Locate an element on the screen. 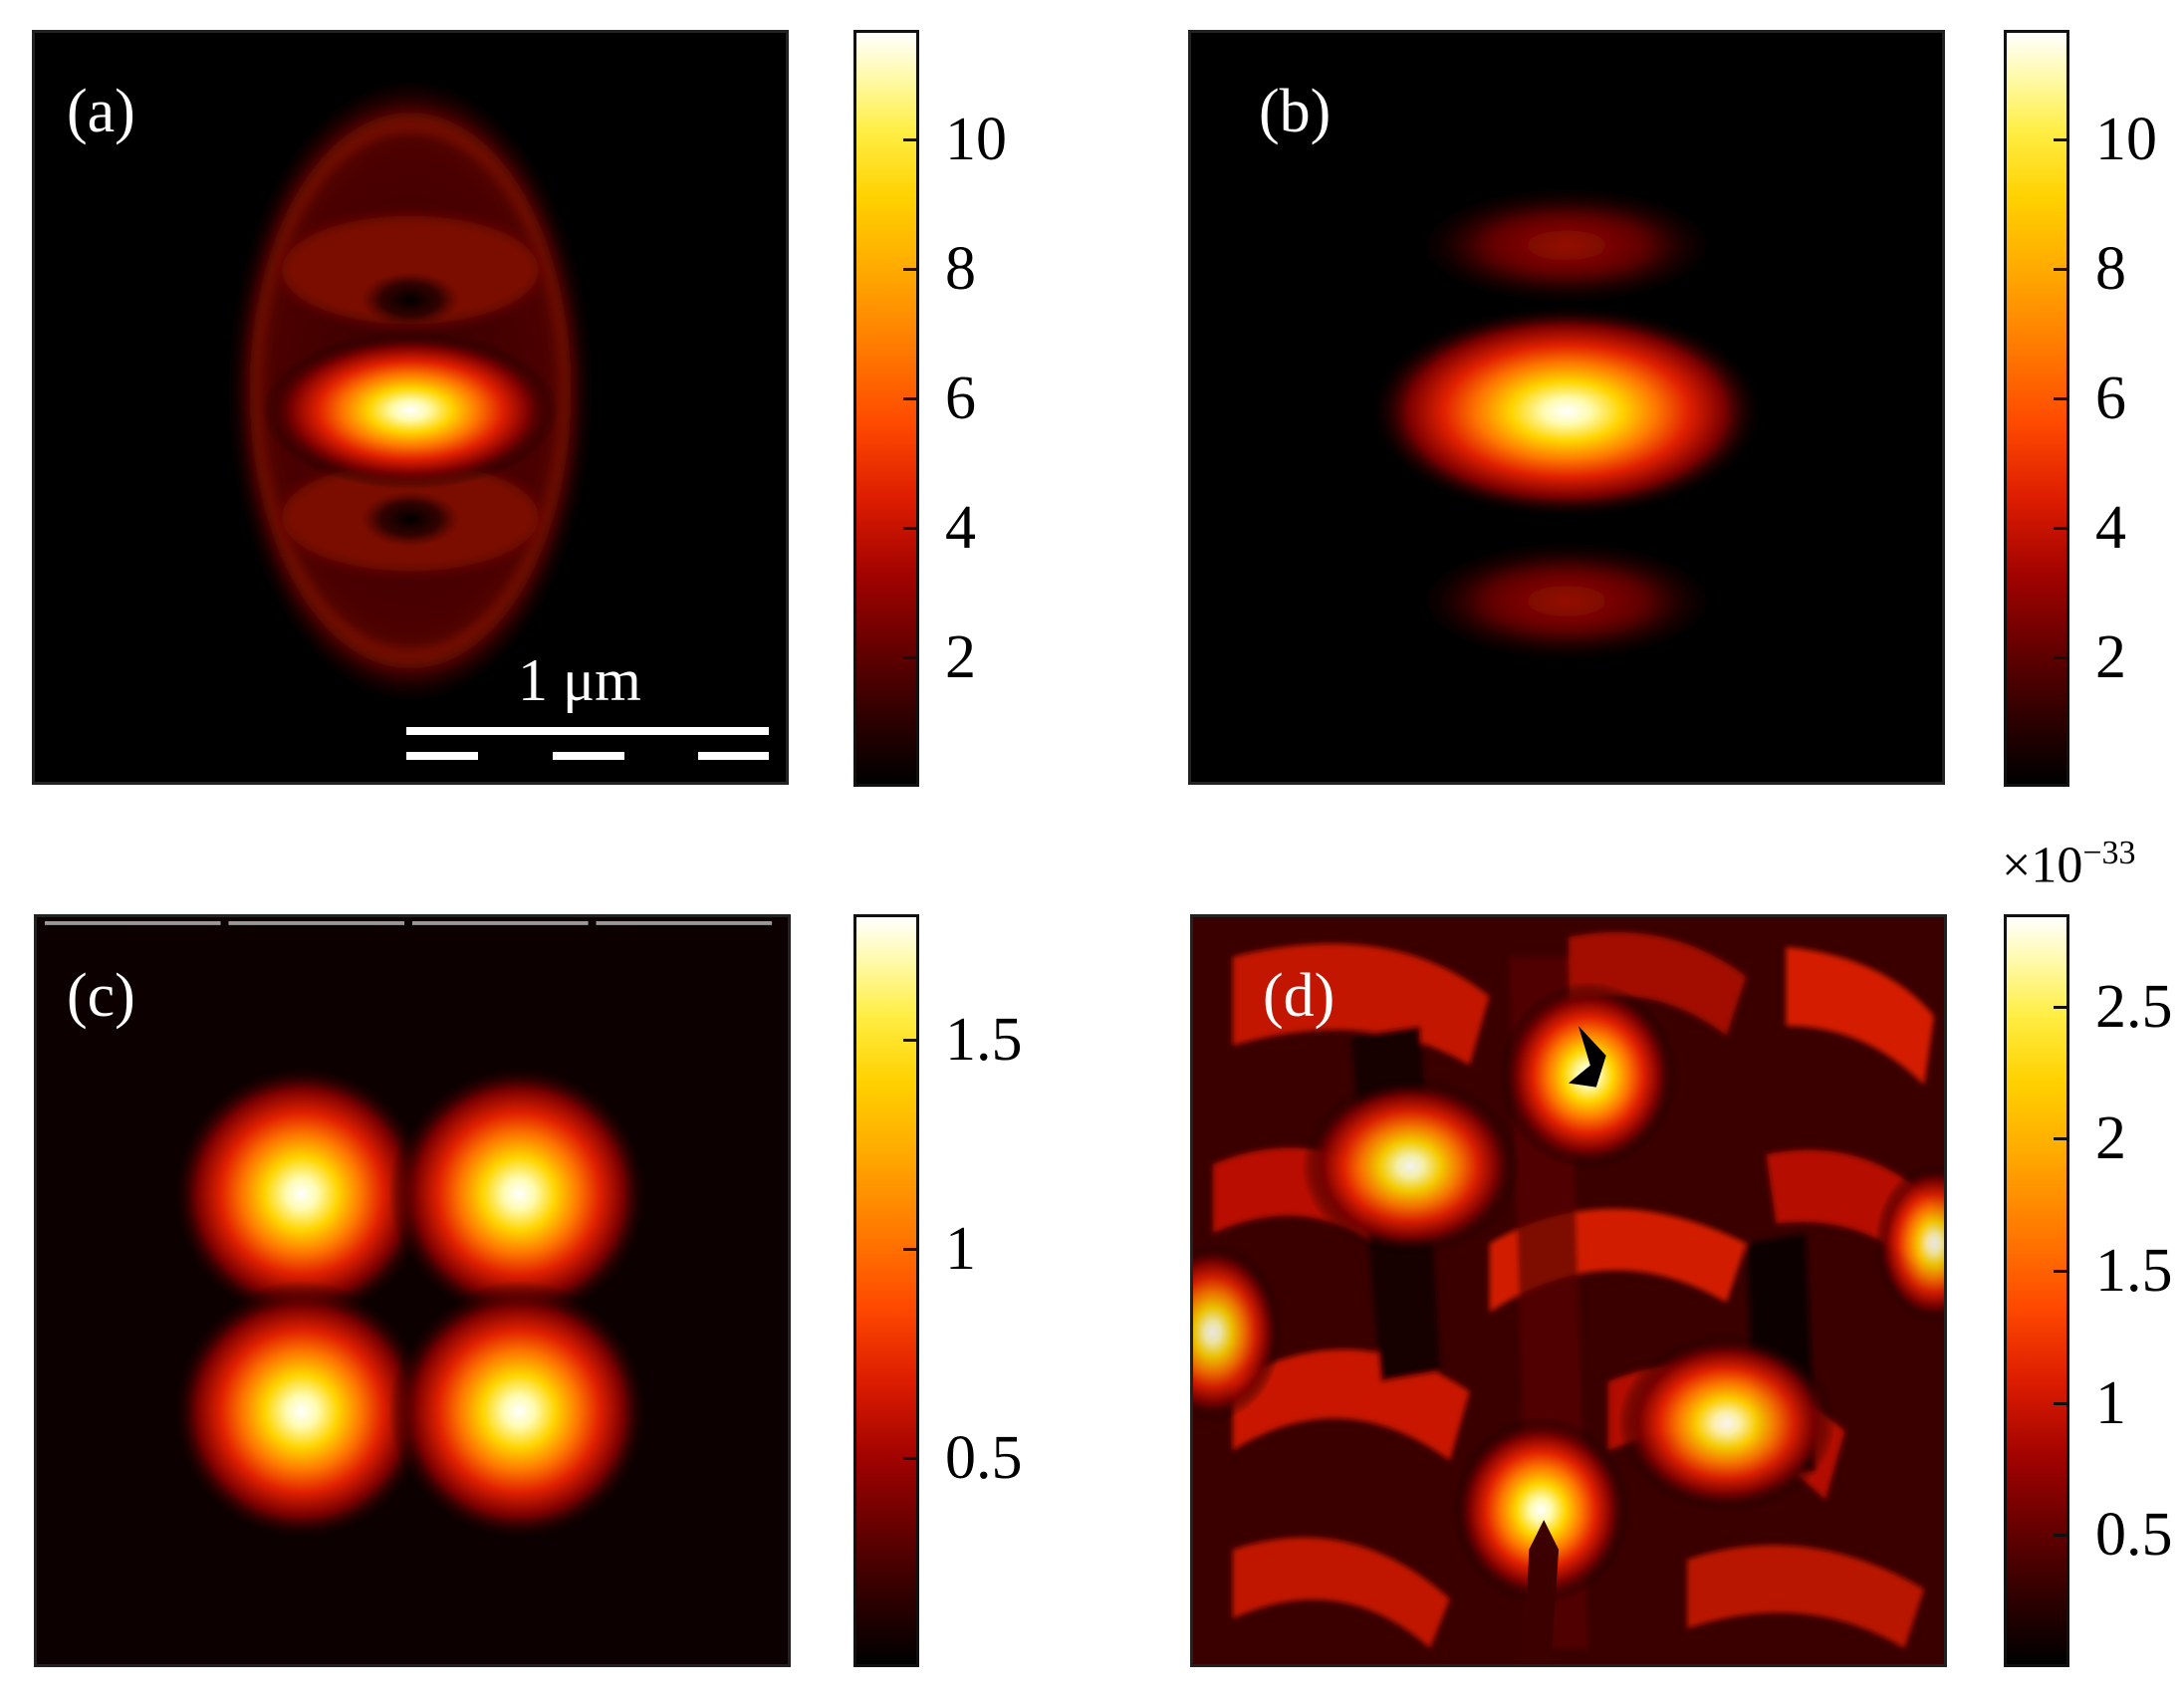  colorbar-a is located at coordinates (886, 408).